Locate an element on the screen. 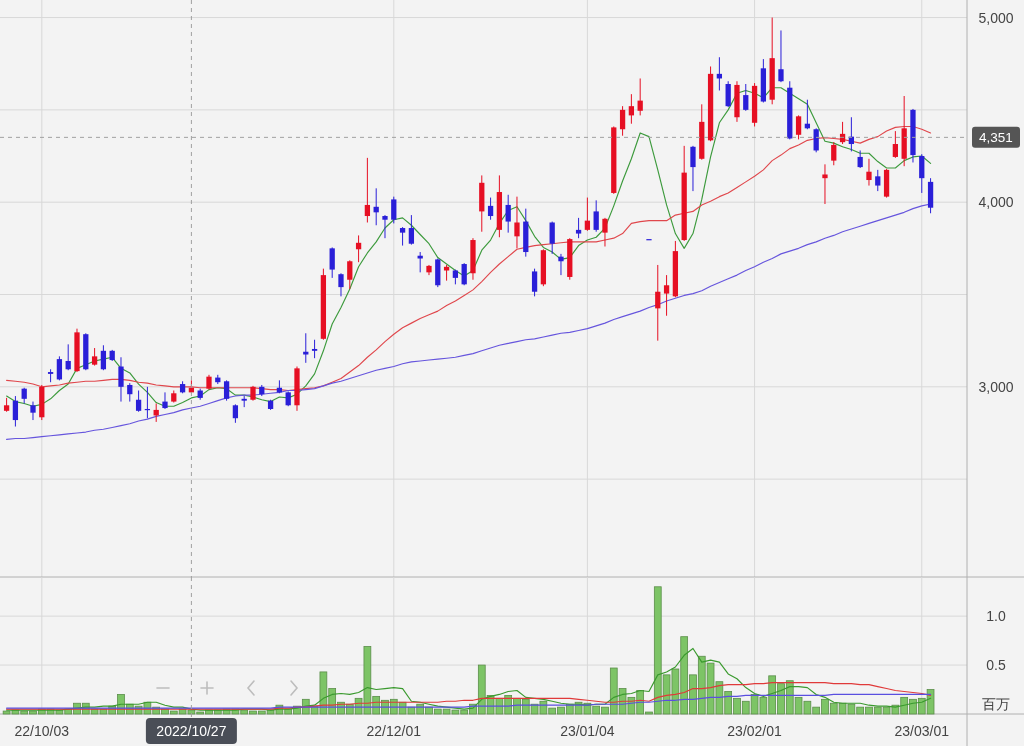  x-tick-label: 2022/10/27 is located at coordinates (191, 731).